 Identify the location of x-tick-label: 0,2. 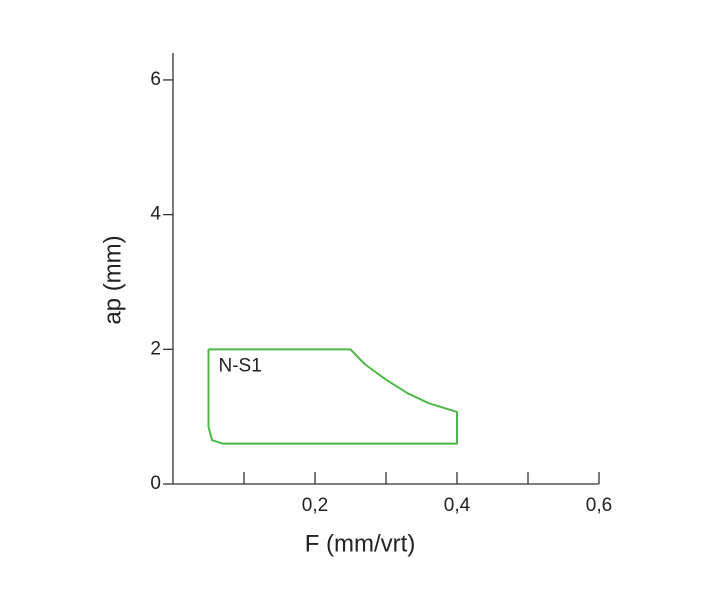
(315, 505).